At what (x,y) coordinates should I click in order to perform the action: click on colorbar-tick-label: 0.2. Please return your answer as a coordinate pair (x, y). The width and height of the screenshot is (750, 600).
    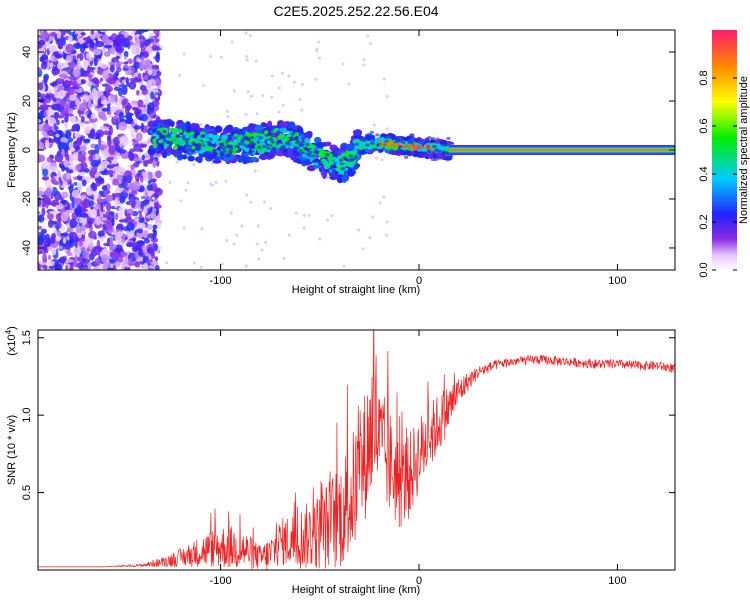
    Looking at the image, I should click on (704, 221).